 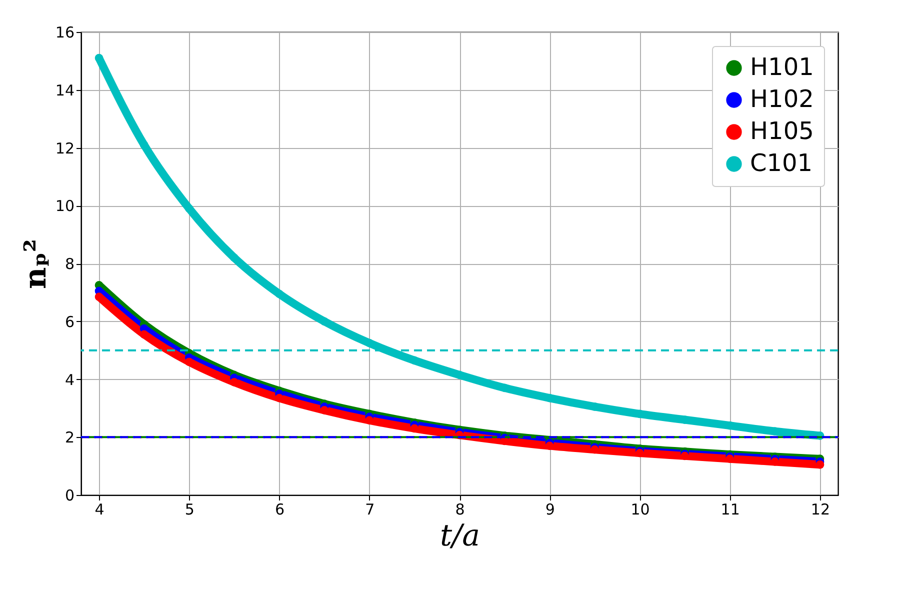 What do you see at coordinates (782, 131) in the screenshot?
I see `legend-label: H105` at bounding box center [782, 131].